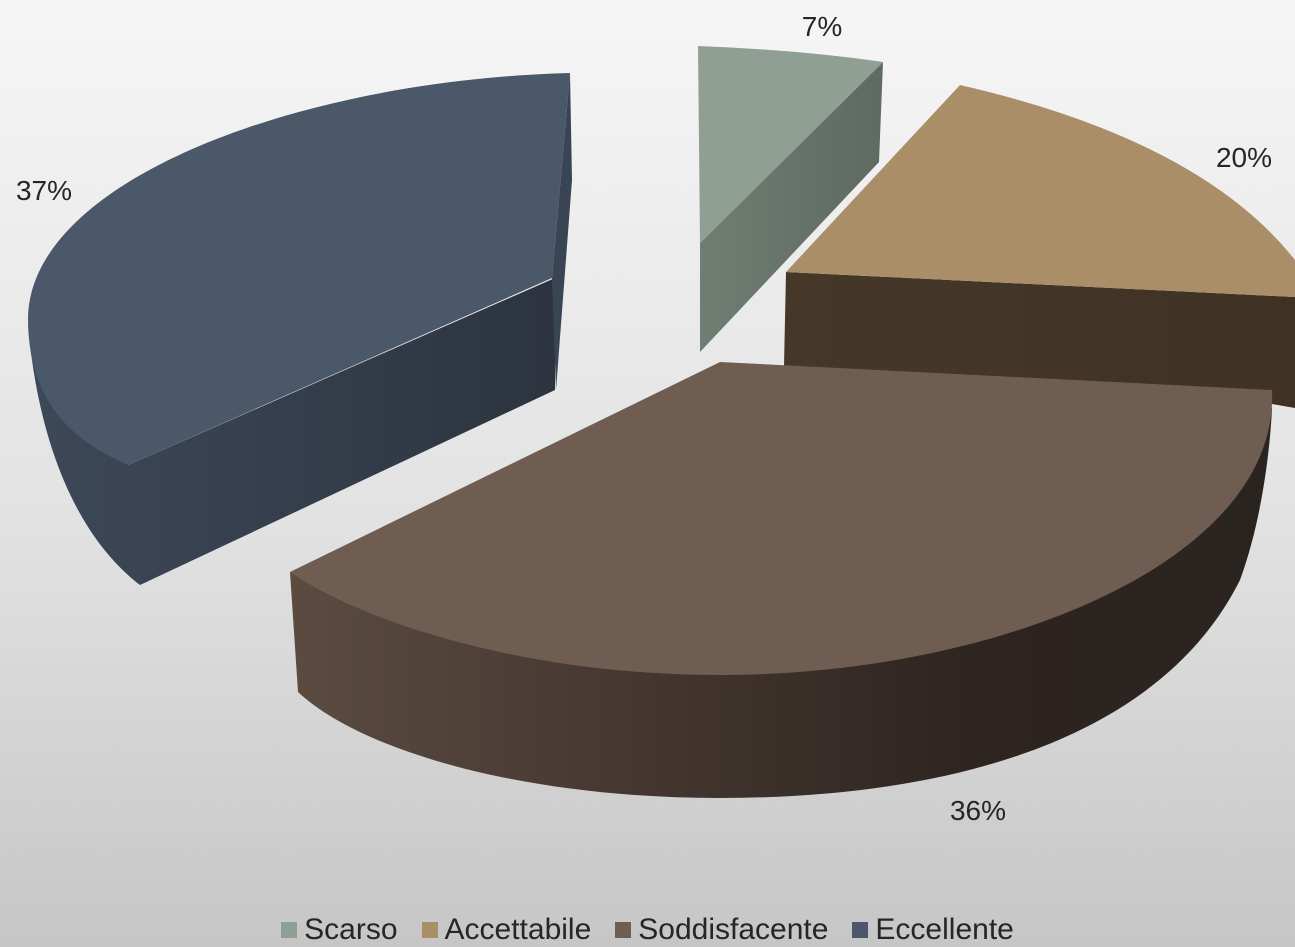  Describe the element at coordinates (733, 929) in the screenshot. I see `legend-label: Soddisfacente` at that location.